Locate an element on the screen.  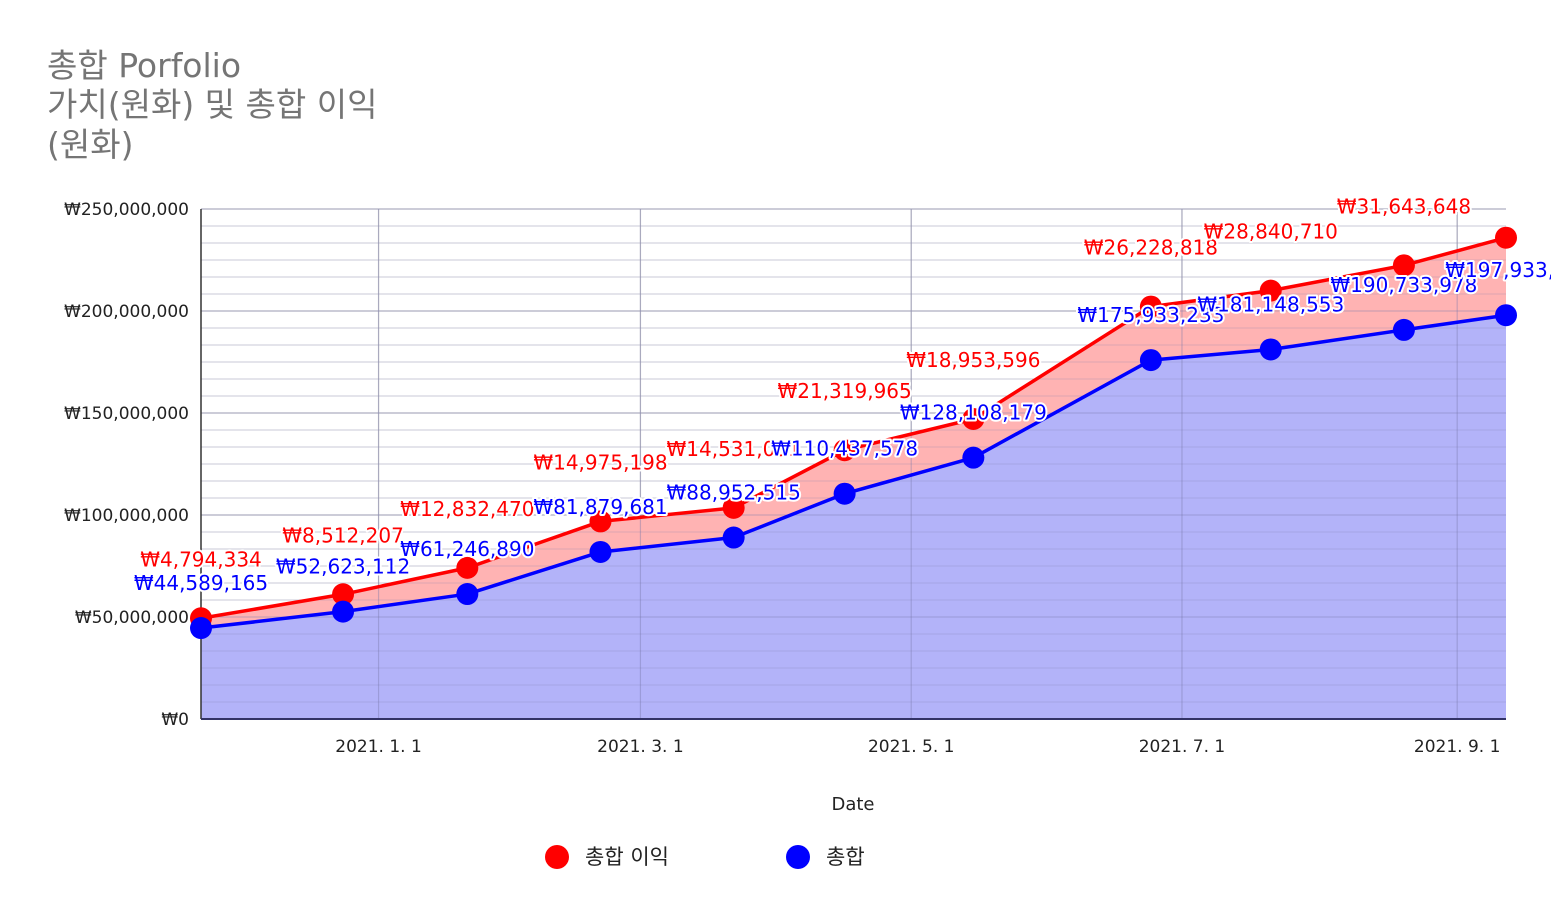
data-label-total: ₩128,108,179 is located at coordinates (973, 413).